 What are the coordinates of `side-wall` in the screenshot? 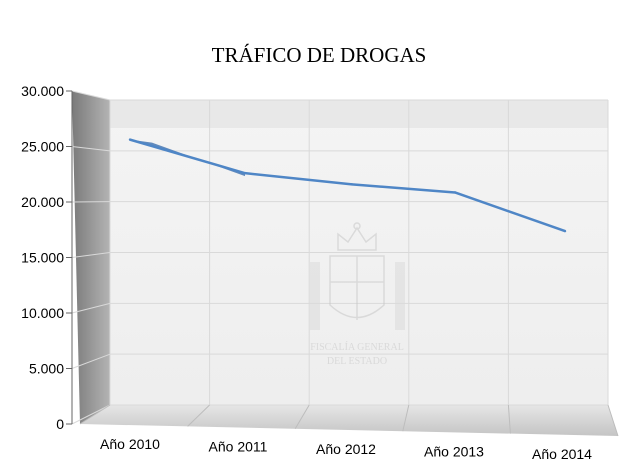 It's located at (91, 257).